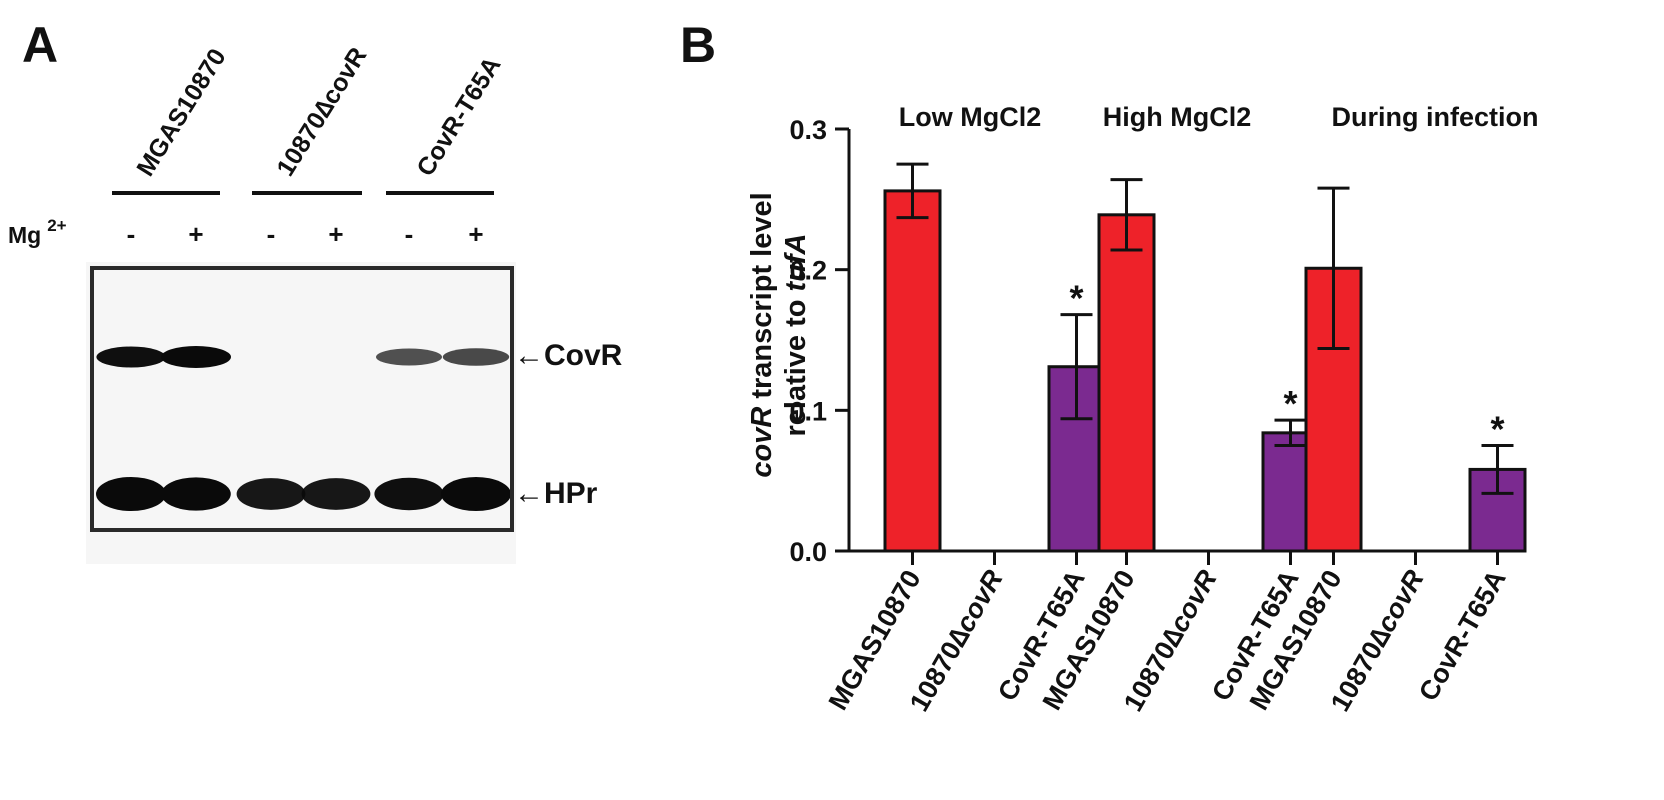  What do you see at coordinates (305, 234) in the screenshot?
I see `mg-signs: - + - + - +` at bounding box center [305, 234].